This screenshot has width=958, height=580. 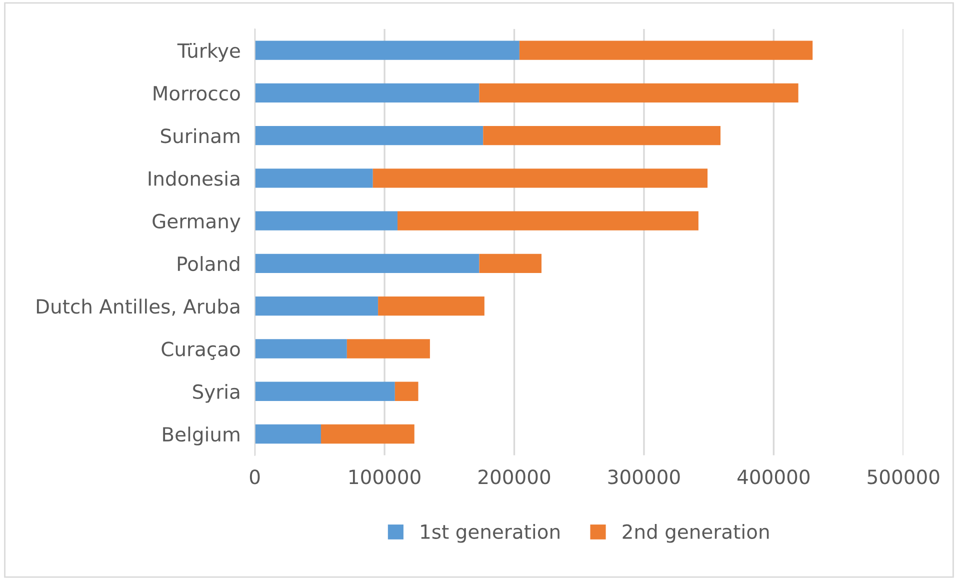 What do you see at coordinates (695, 533) in the screenshot?
I see `legend-label: 2nd generation` at bounding box center [695, 533].